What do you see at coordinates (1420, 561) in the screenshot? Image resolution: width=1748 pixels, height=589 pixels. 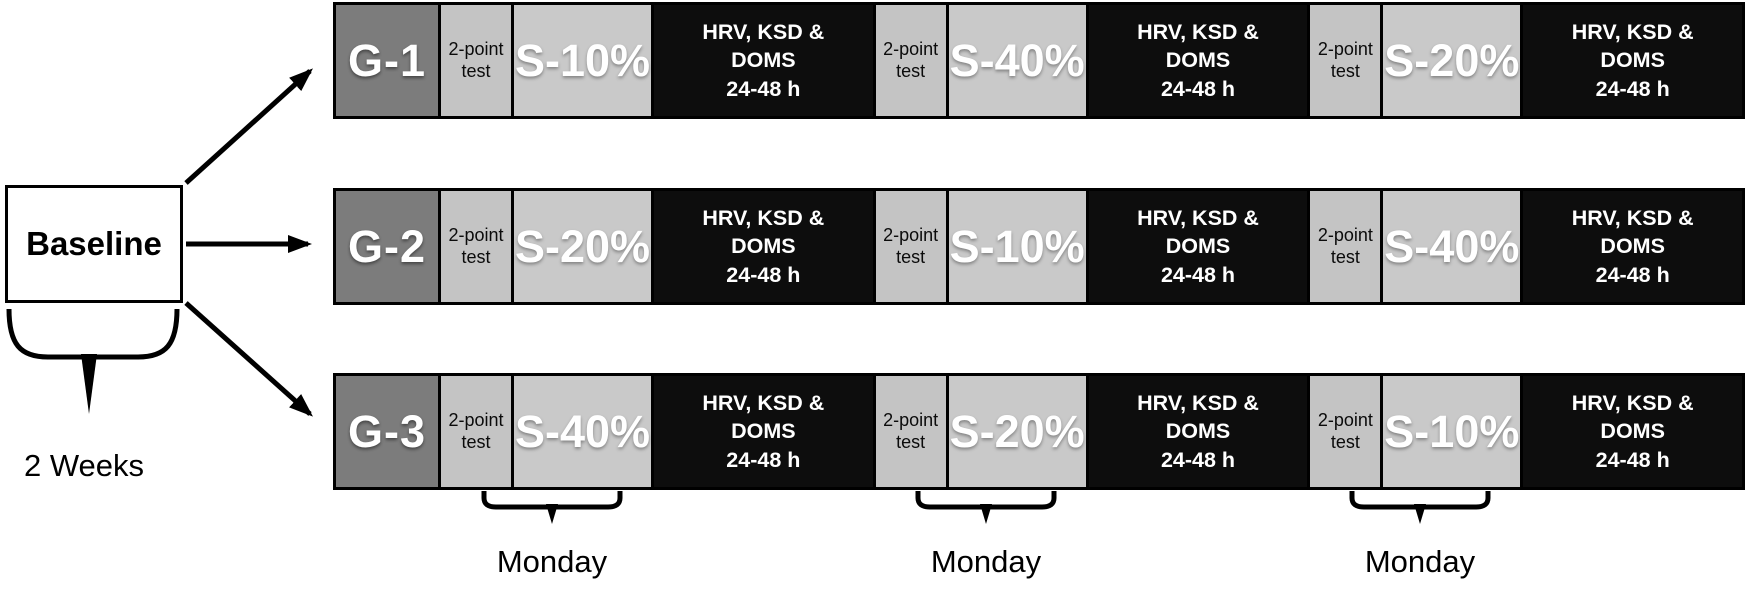 I see `monday-label-3: Monday` at bounding box center [1420, 561].